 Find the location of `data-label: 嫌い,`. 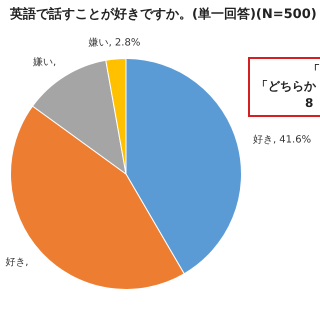

data-label: 嫌い, is located at coordinates (44, 62).